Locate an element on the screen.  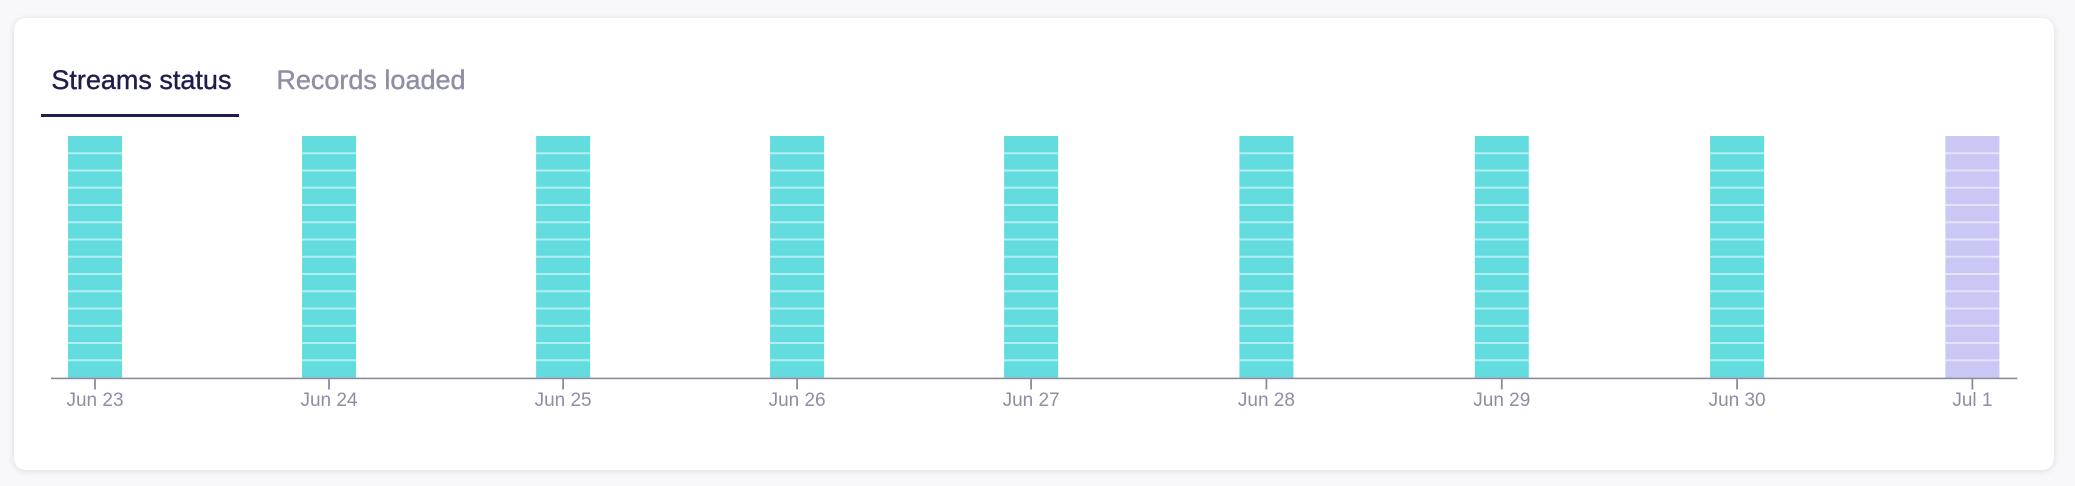
svg-text: Jul 1 is located at coordinates (1972, 400).